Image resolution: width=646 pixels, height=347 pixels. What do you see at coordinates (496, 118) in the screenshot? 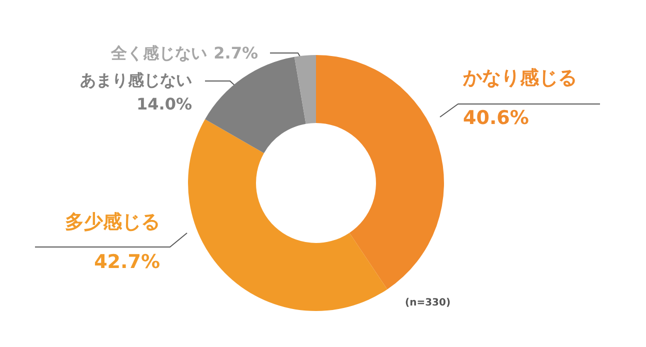
I see `data-label: 40.6%` at bounding box center [496, 118].